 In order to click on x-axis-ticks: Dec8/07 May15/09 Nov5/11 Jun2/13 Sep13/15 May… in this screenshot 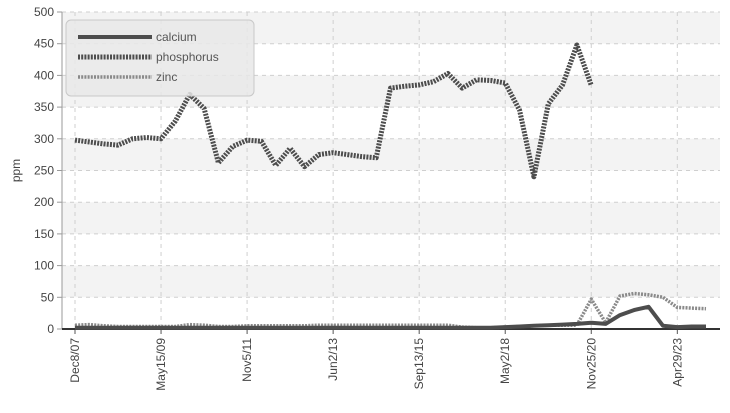, I will do `click(376, 360)`.